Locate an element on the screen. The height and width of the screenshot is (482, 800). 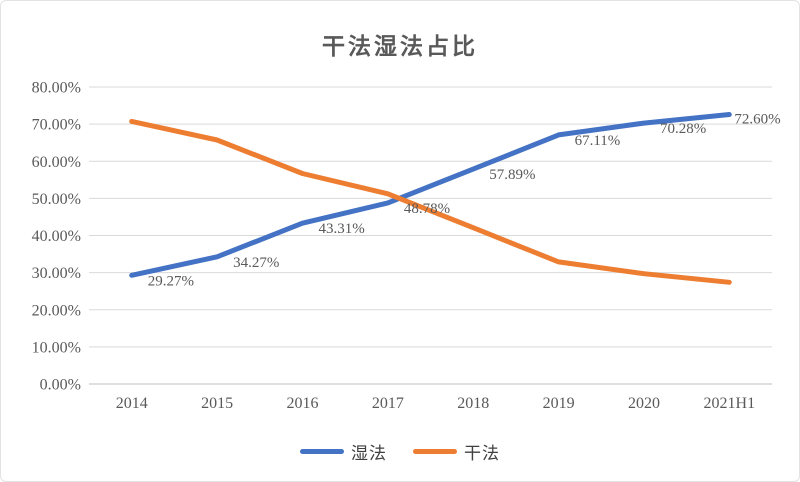
data-point-label: 67.11% is located at coordinates (598, 141).